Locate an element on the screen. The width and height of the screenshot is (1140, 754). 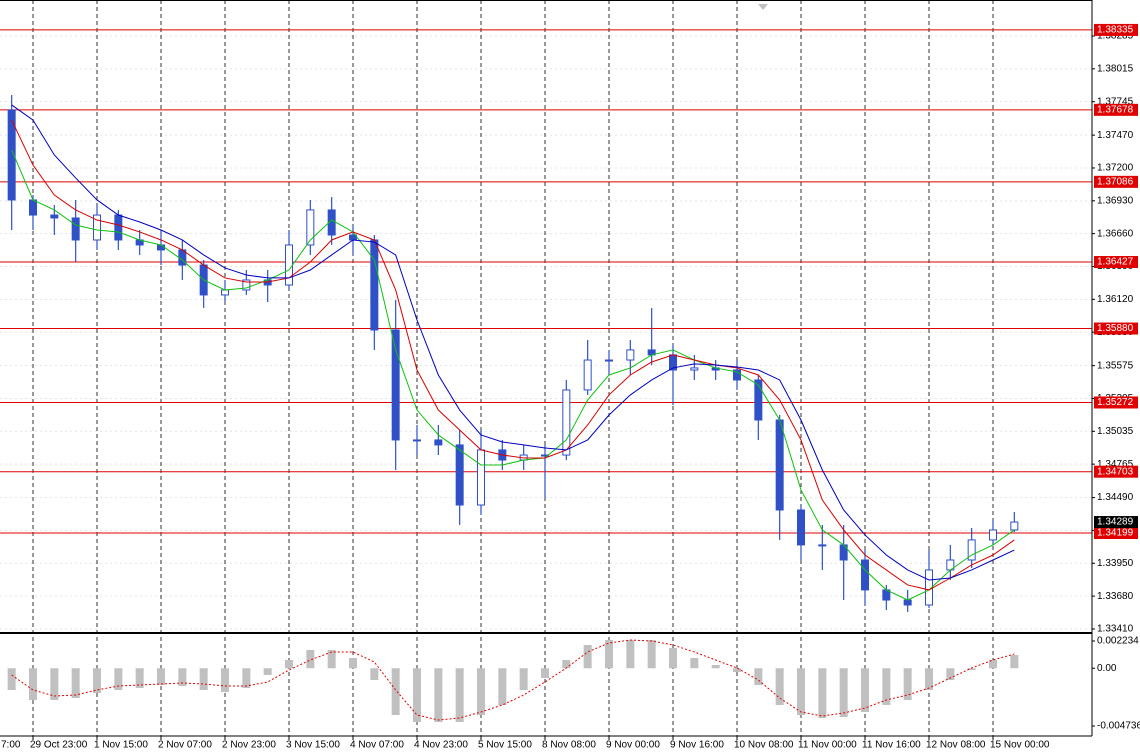
y-tick-label: 1.33410 is located at coordinates (1115, 629).